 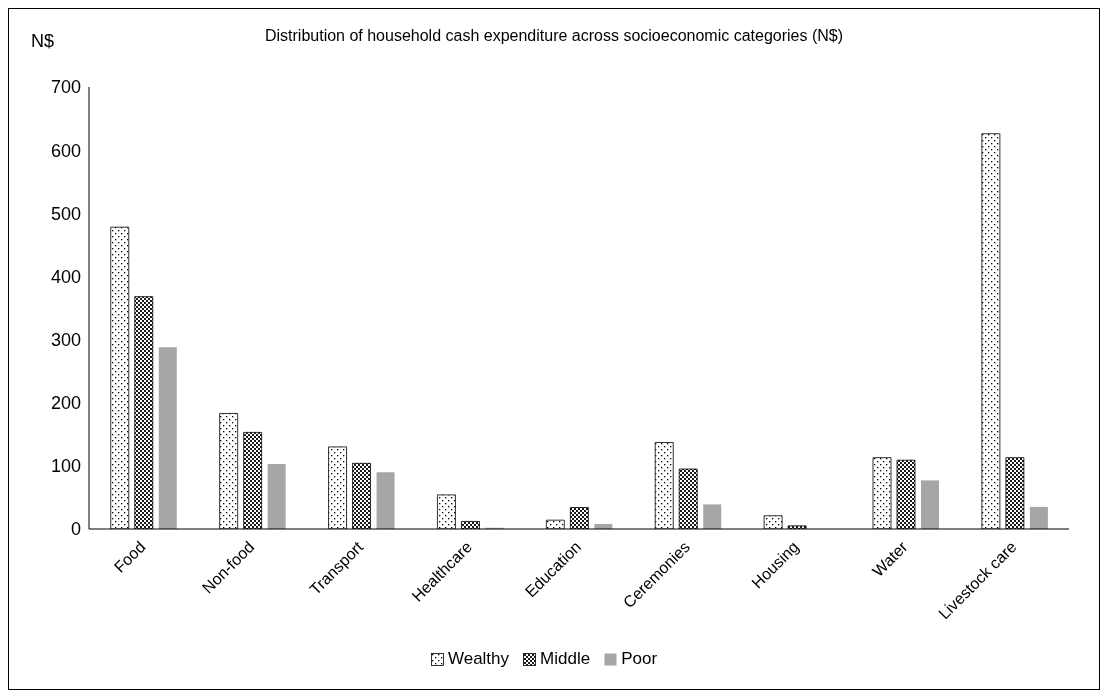 I want to click on y-tick-label: 700, so click(x=65, y=87).